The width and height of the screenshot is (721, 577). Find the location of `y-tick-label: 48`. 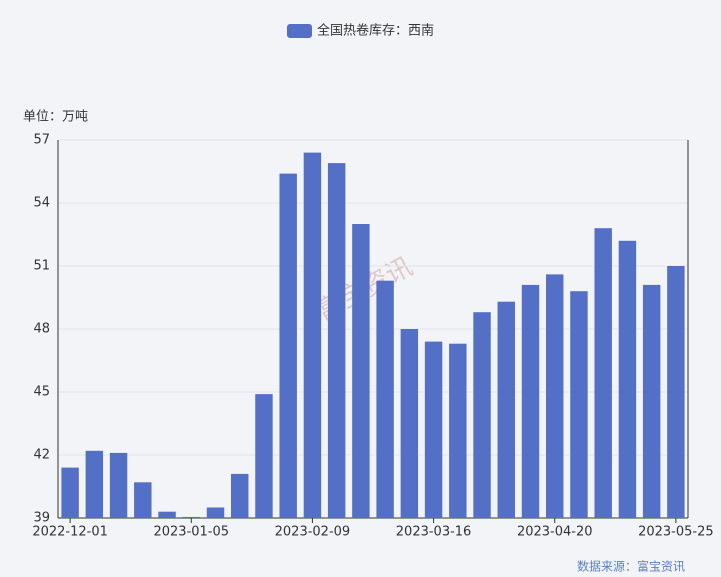

y-tick-label: 48 is located at coordinates (41, 329).